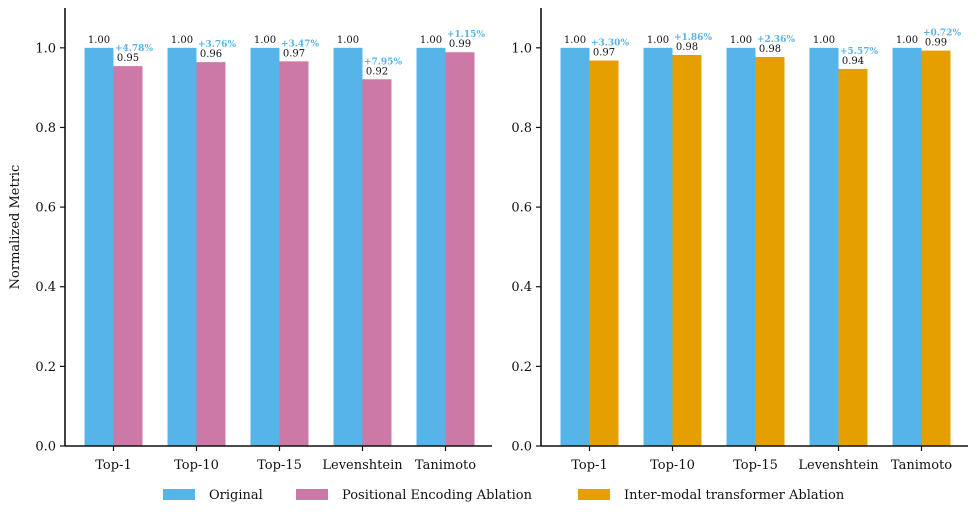  Describe the element at coordinates (936, 248) in the screenshot. I see `bar-inter-modal-transformer-ablation-tanimoto` at that location.